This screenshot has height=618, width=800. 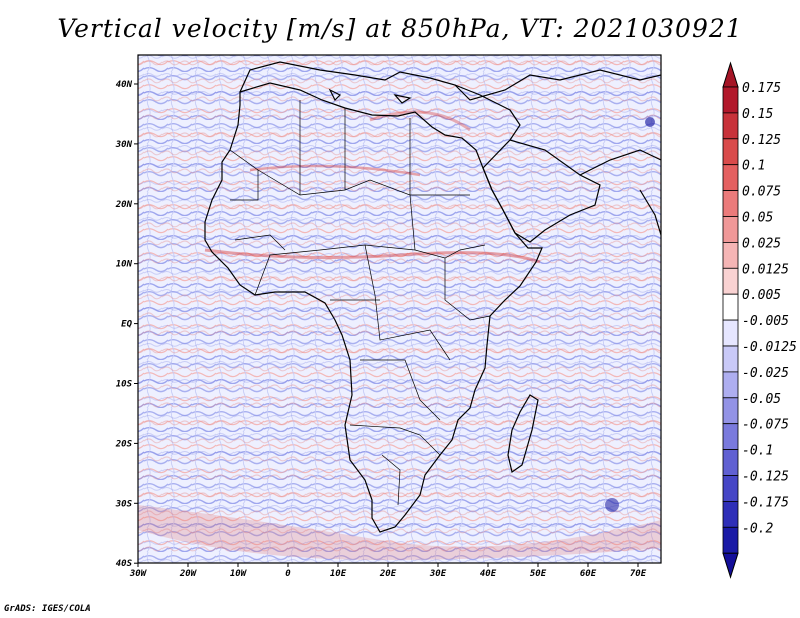 What do you see at coordinates (138, 574) in the screenshot?
I see `lon-tick-label: 30W` at bounding box center [138, 574].